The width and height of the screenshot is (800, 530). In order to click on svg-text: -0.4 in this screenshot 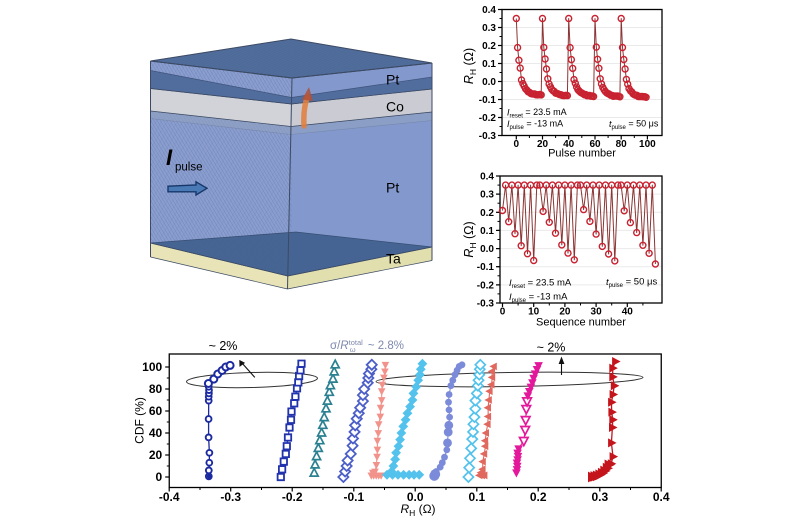, I will do `click(169, 497)`.